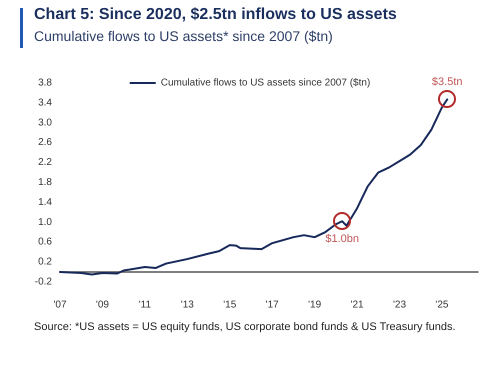 The image size is (500, 376). What do you see at coordinates (265, 83) in the screenshot?
I see `legend-label: Cumulative flows to US assets since 2007 ($tn)` at bounding box center [265, 83].